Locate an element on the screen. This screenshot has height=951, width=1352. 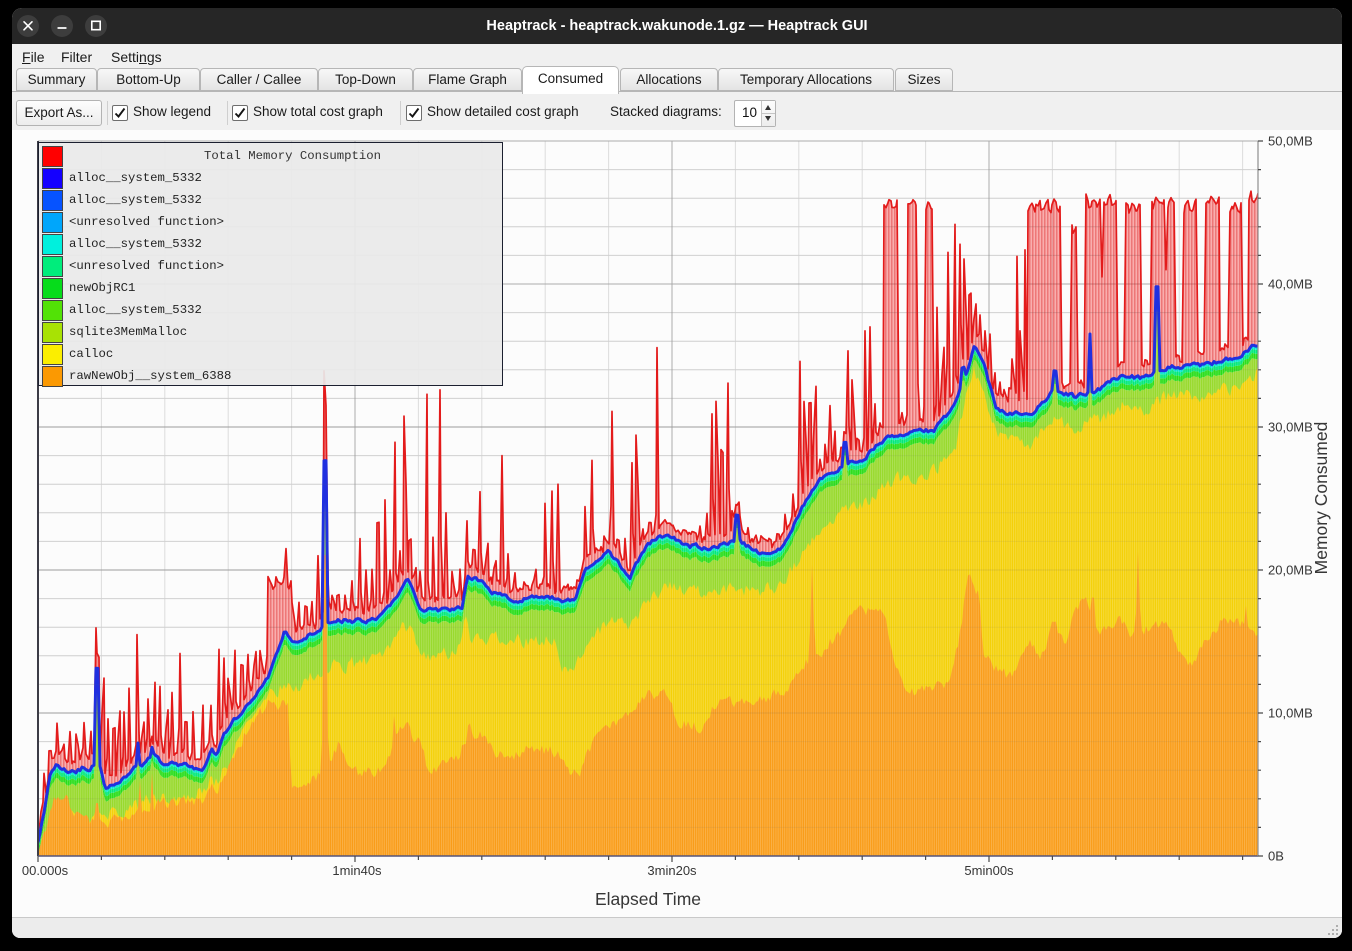
svg-text: 1min40s is located at coordinates (357, 870).